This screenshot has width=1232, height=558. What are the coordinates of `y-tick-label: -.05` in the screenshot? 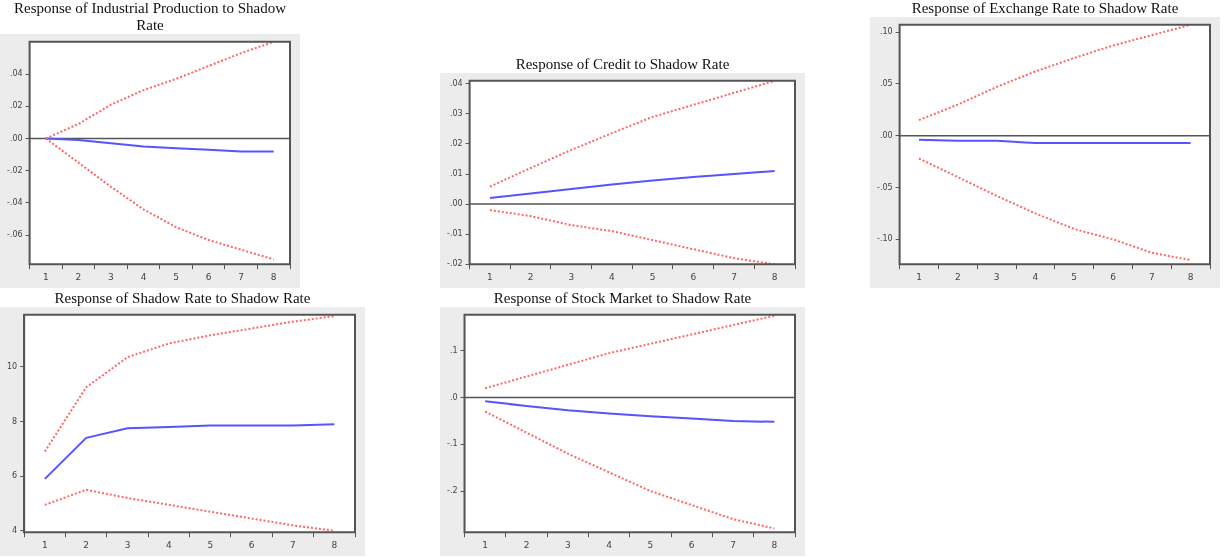 It's located at (885, 187).